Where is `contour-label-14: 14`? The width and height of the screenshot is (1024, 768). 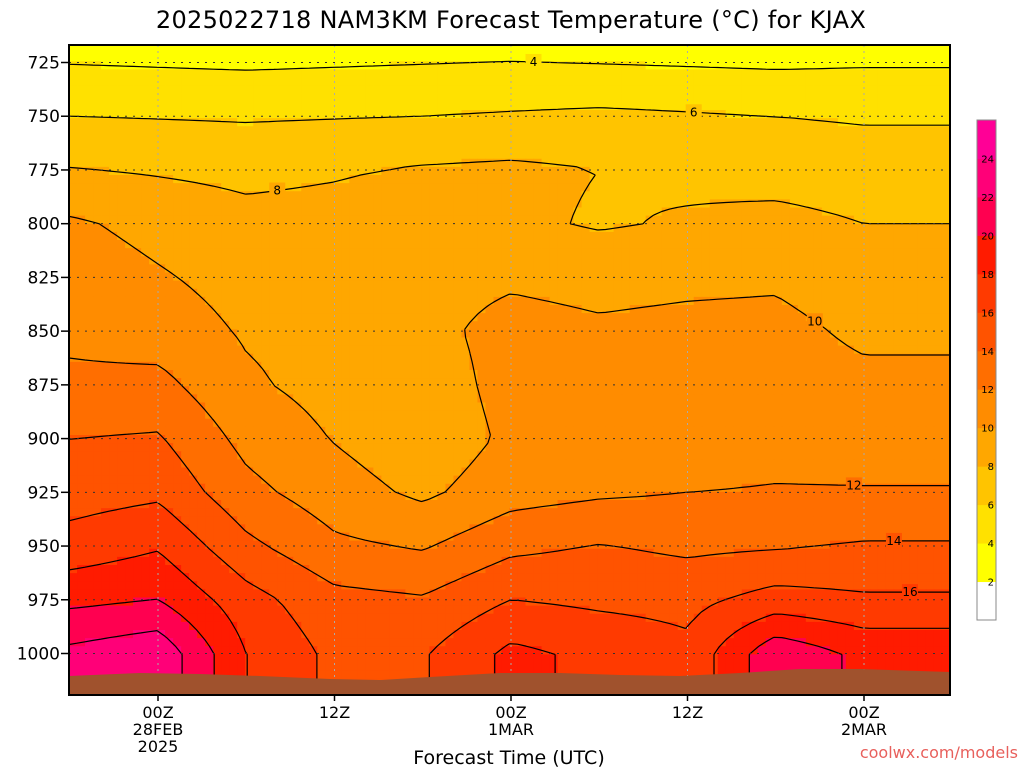 contour-label-14: 14 is located at coordinates (893, 541).